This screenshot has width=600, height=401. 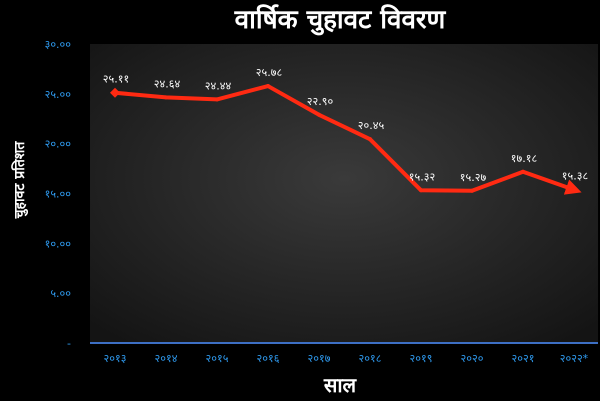 I want to click on y-axis-ticks: ३०.०० २५.०० २०.०० १५.०० १०.०० ५.०० -, so click(x=58, y=194).